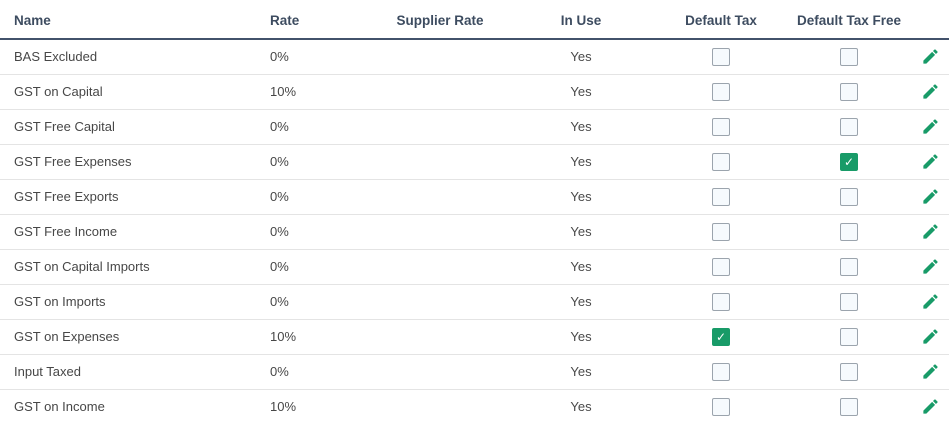 This screenshot has width=949, height=429. Describe the element at coordinates (131, 20) in the screenshot. I see `column-header-name: Name` at that location.